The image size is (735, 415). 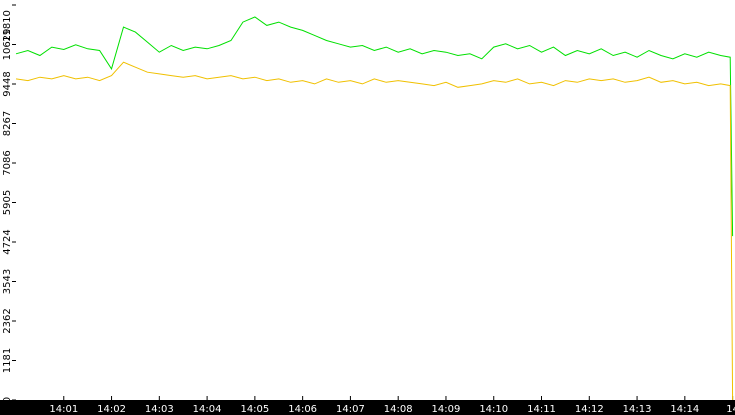 I want to click on y-tick-label: 4724, so click(x=7, y=241).